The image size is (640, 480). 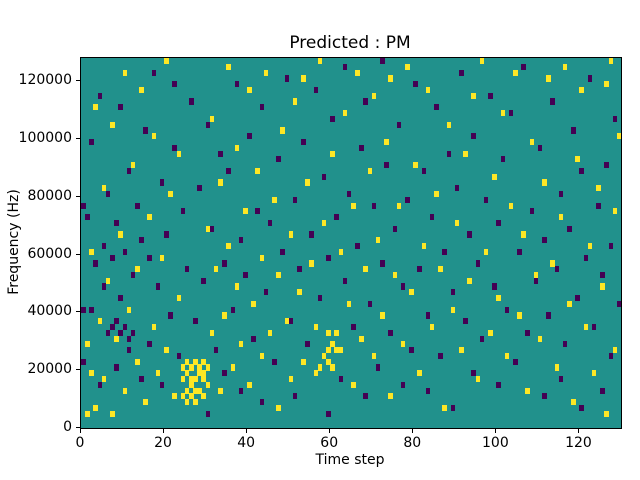 What do you see at coordinates (14, 242) in the screenshot?
I see `y-axis-label: Frequency (Hz)` at bounding box center [14, 242].